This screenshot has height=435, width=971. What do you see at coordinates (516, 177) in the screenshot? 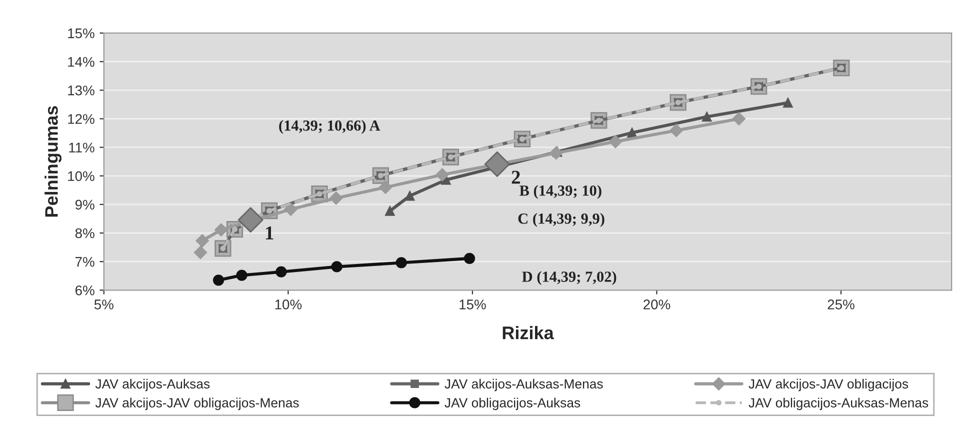
I see `annotation: 2` at bounding box center [516, 177].